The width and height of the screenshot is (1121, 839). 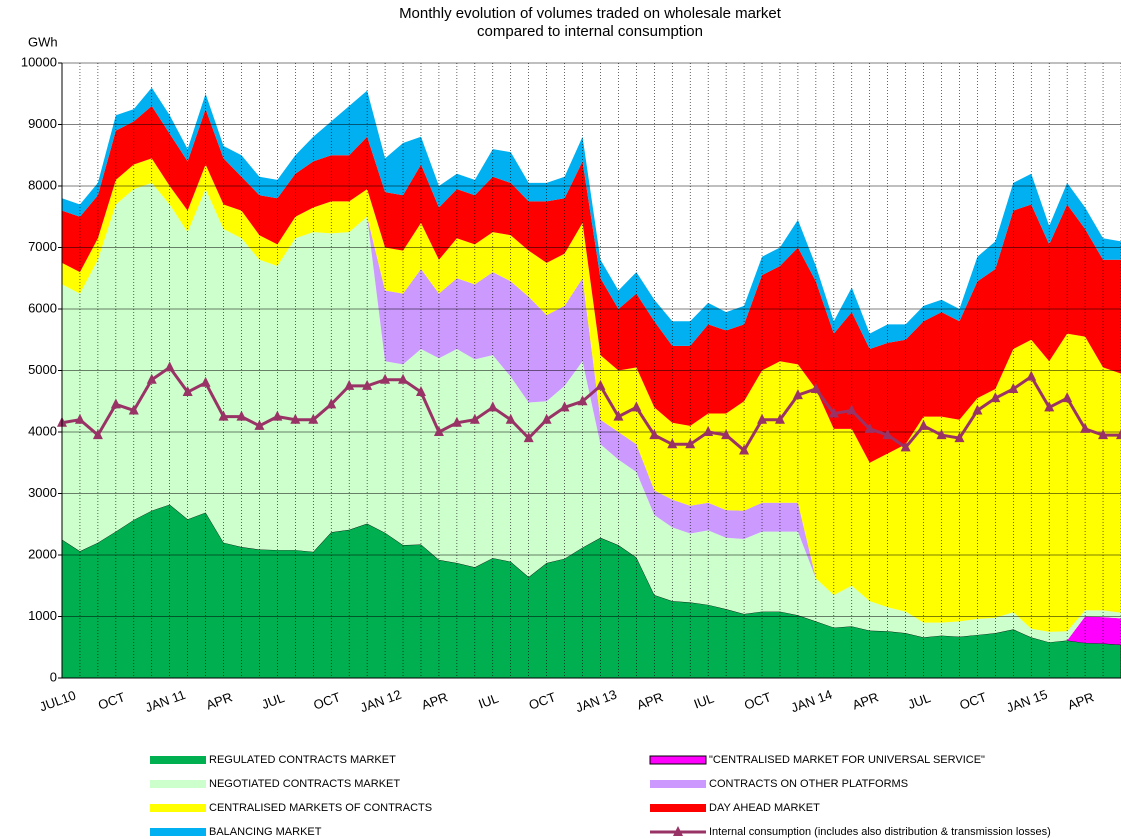 I want to click on chart-subtitle: compared to internal consumption, so click(x=590, y=31).